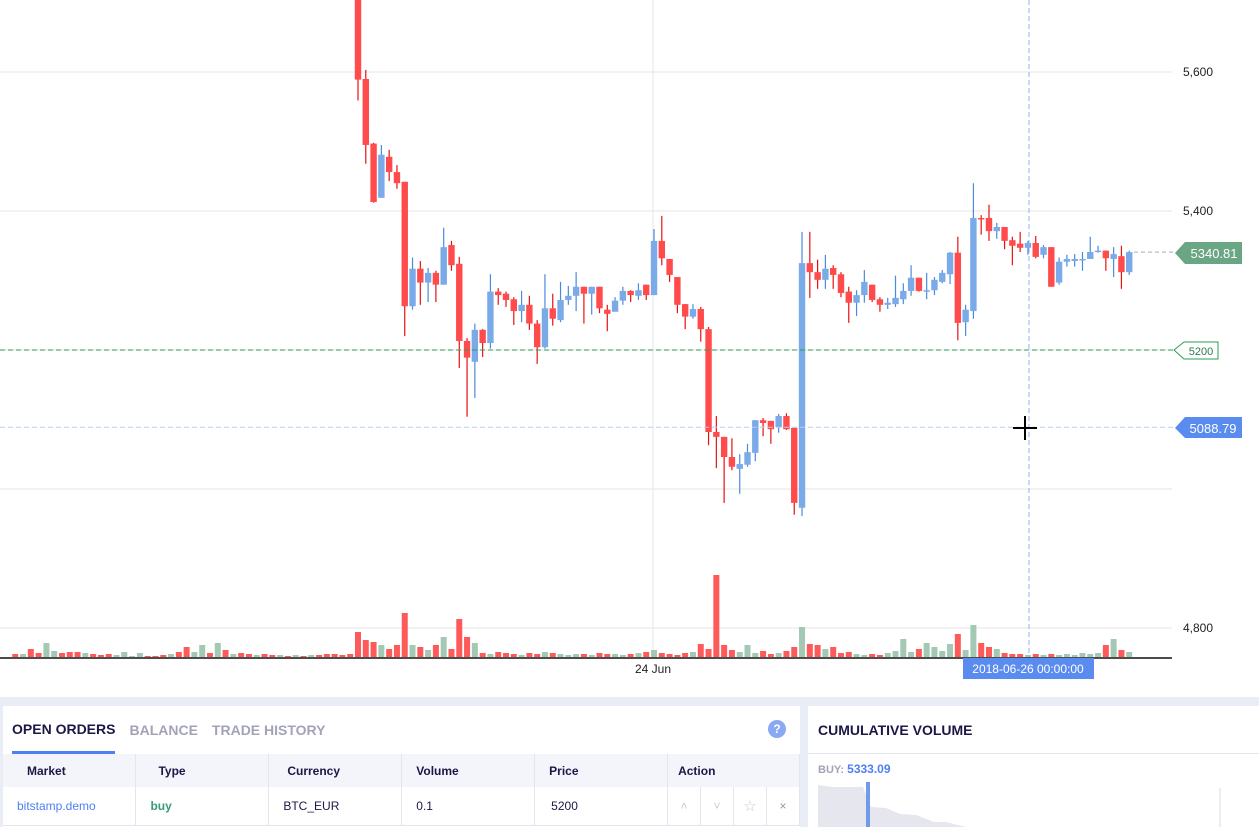  I want to click on star-icon: ☆, so click(750, 806).